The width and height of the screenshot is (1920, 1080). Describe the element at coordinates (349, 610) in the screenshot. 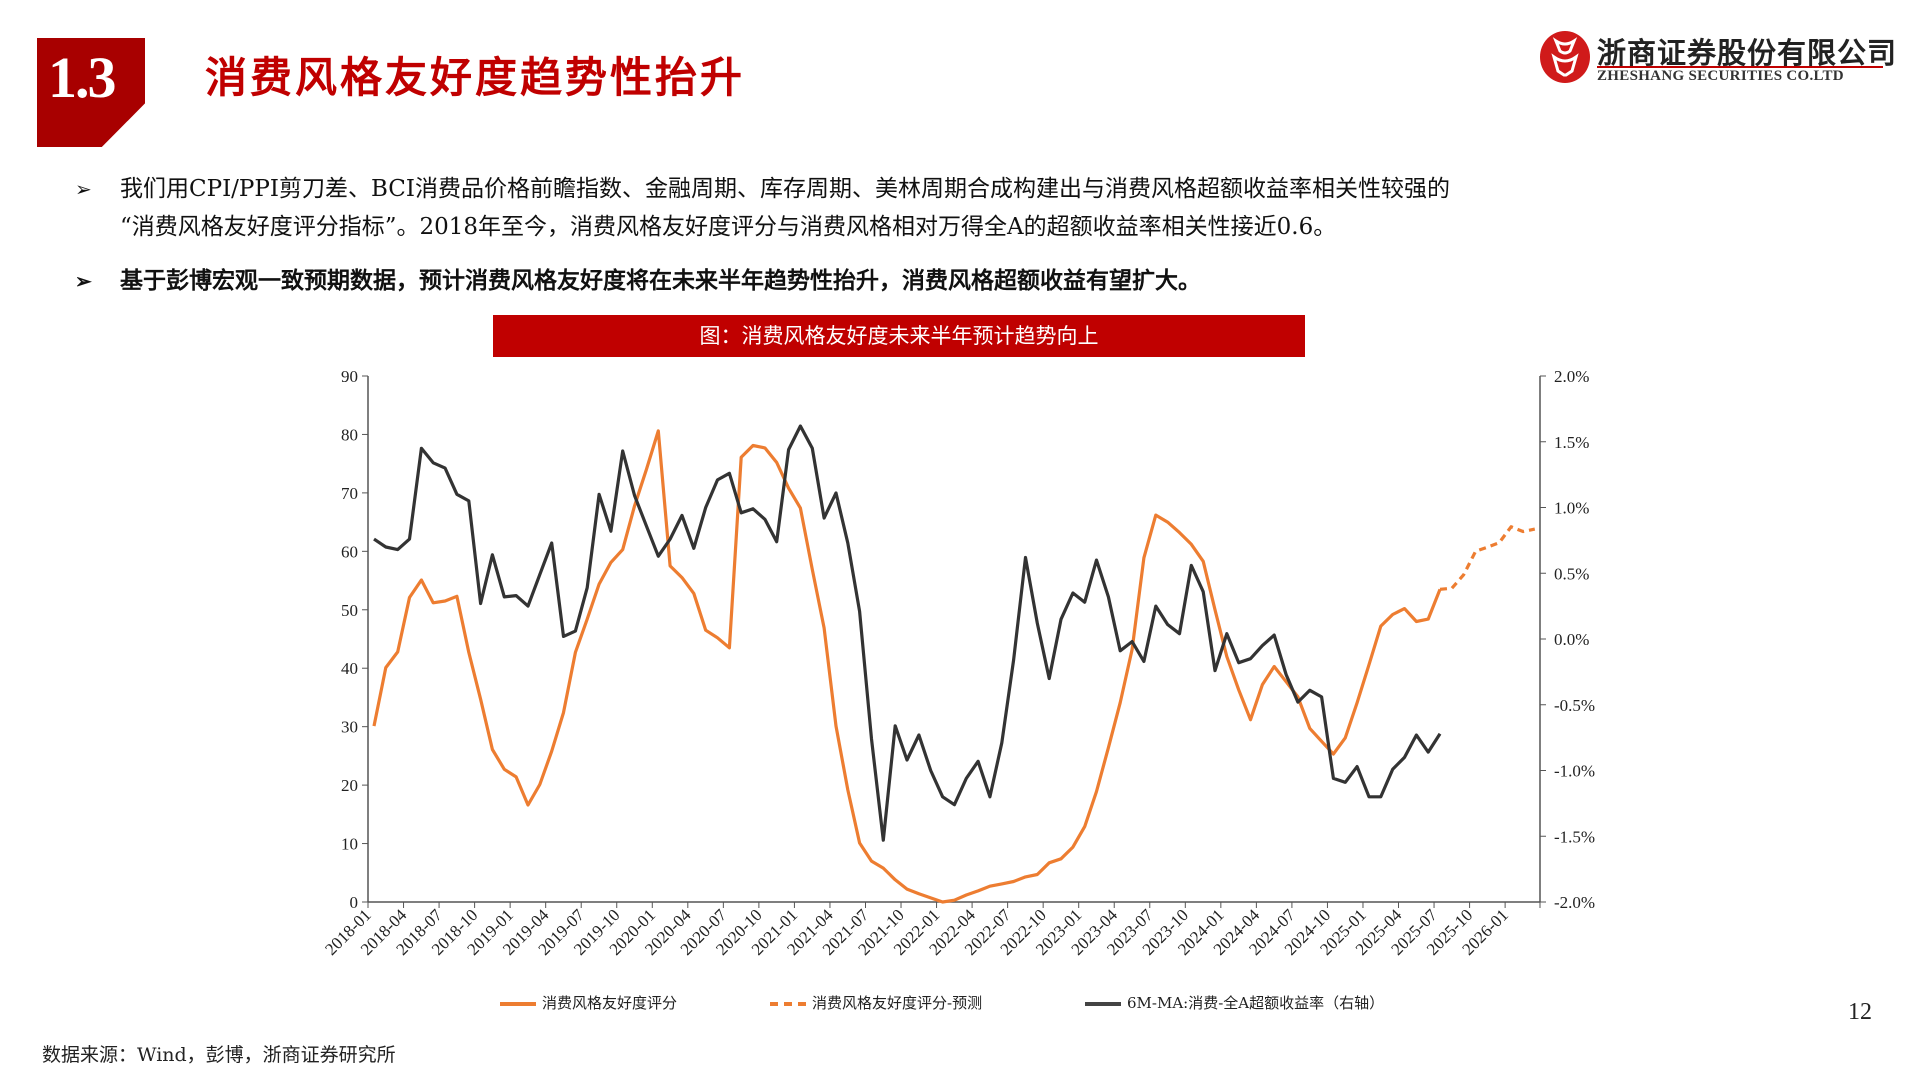

I see `left-axis-tick-label: 50` at that location.